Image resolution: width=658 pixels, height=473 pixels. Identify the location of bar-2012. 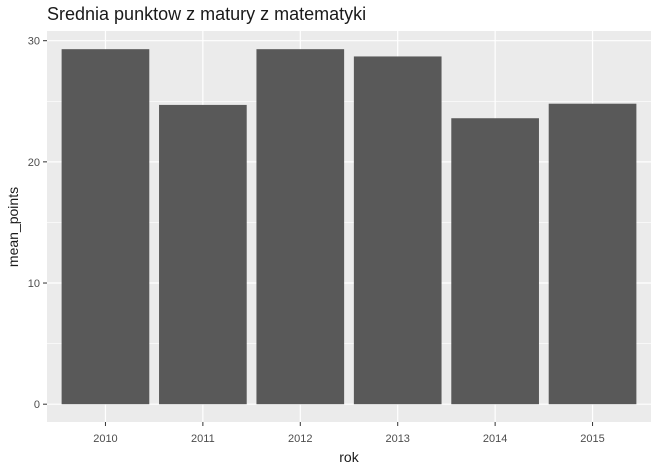
(300, 227).